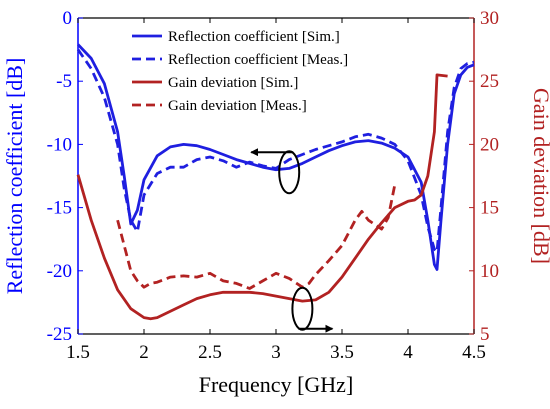 The image size is (550, 409). I want to click on y-tick-label-left: -20, so click(59, 271).